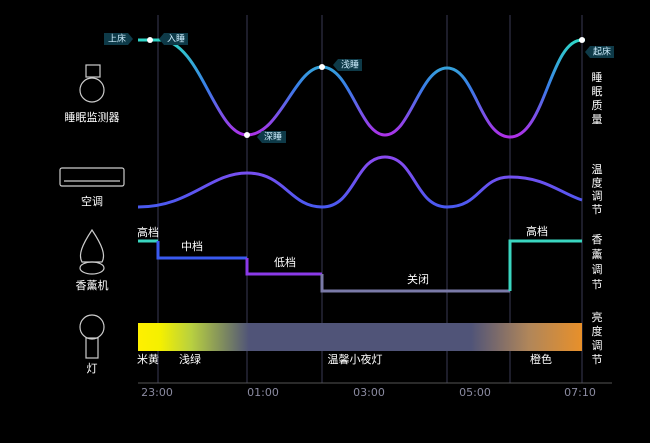 The image size is (650, 443). What do you see at coordinates (597, 98) in the screenshot?
I see `side-label: 睡眠质量` at bounding box center [597, 98].